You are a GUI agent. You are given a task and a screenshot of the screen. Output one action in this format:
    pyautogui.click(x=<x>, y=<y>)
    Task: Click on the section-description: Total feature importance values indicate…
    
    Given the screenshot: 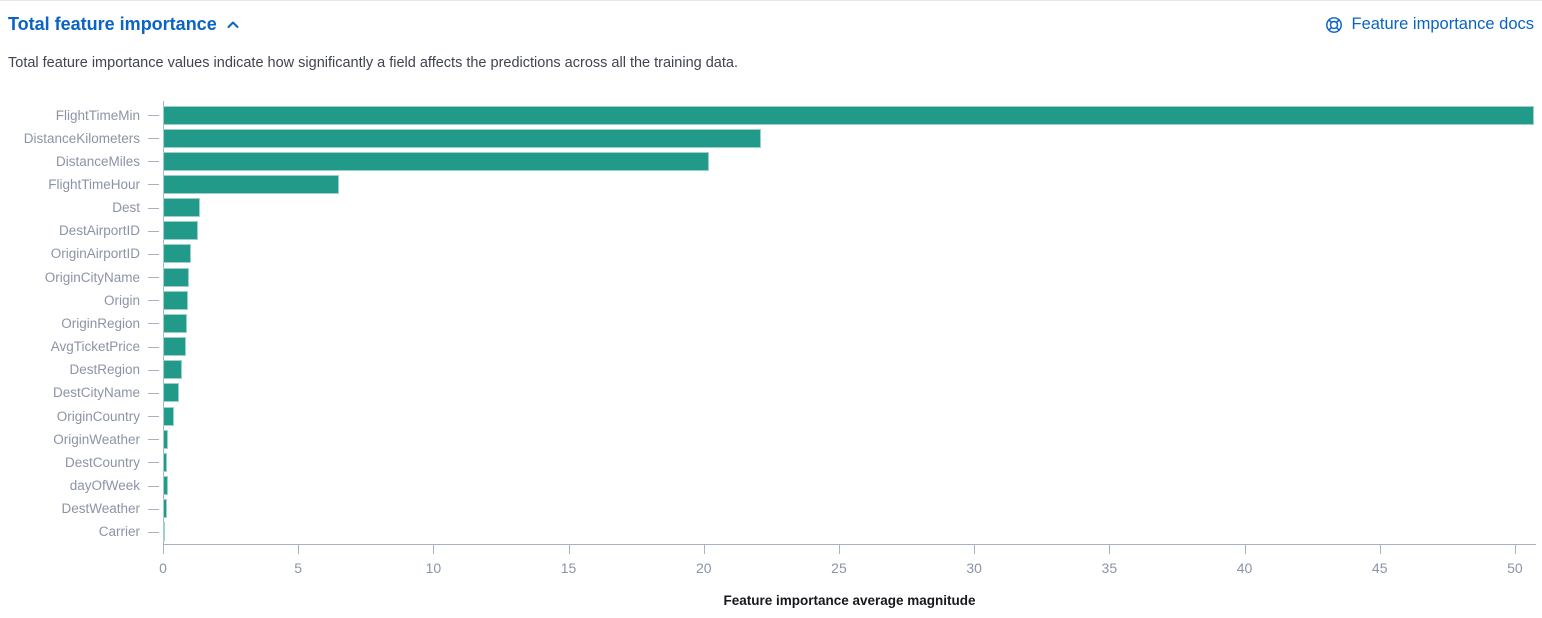 What is the action you would take?
    pyautogui.click(x=373, y=63)
    